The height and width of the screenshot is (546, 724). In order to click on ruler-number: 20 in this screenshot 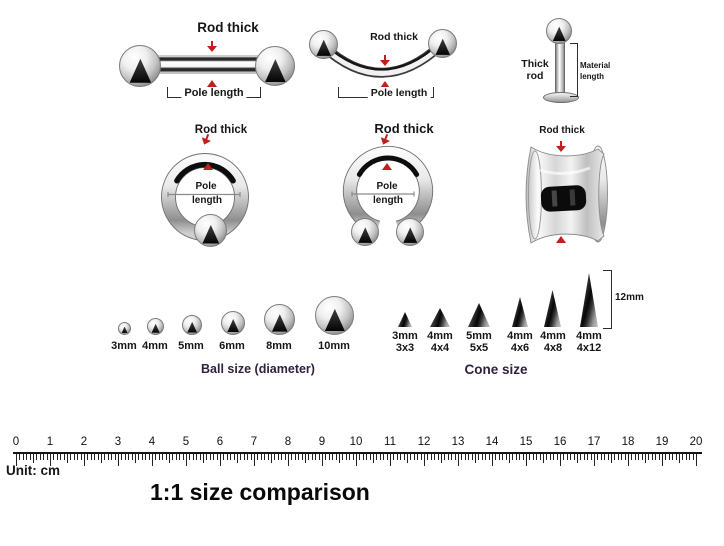, I will do `click(696, 442)`.